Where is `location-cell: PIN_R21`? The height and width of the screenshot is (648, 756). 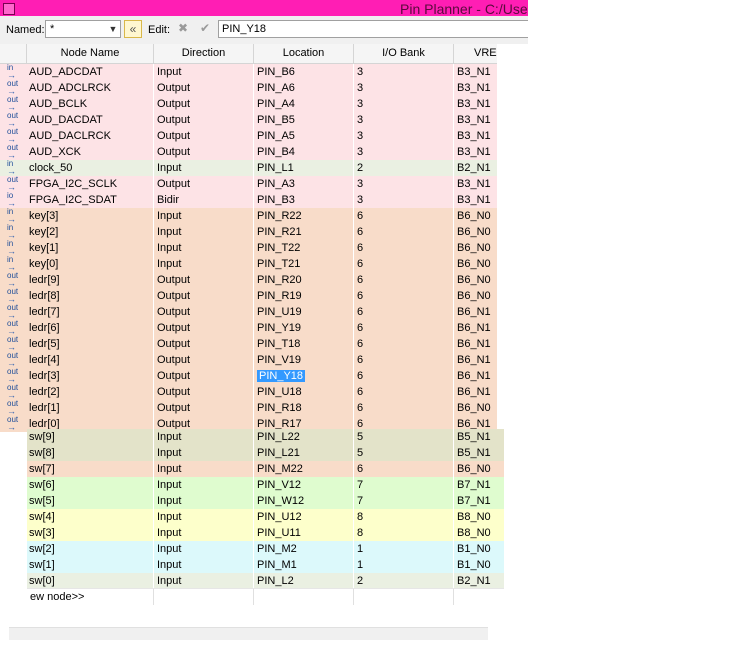 location-cell: PIN_R21 is located at coordinates (304, 232).